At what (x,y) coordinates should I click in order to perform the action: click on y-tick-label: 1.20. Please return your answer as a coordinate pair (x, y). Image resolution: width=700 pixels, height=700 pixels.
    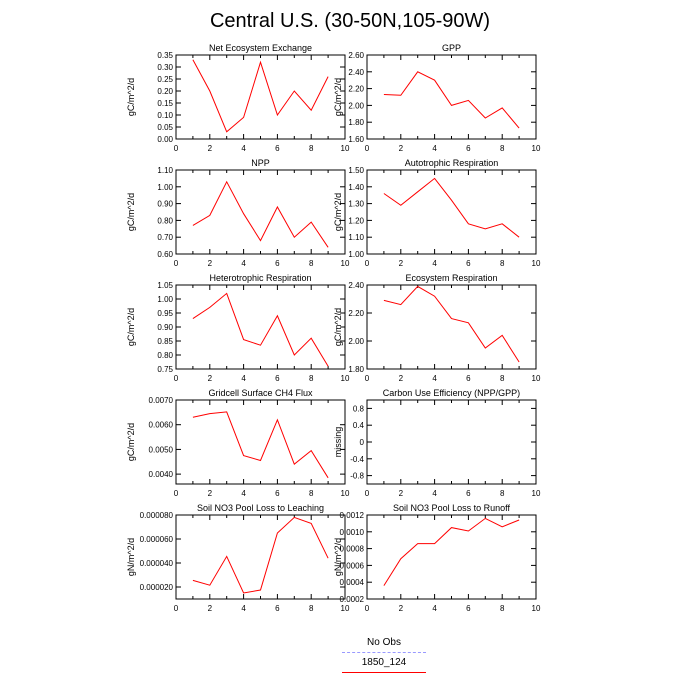
    Looking at the image, I should click on (356, 220).